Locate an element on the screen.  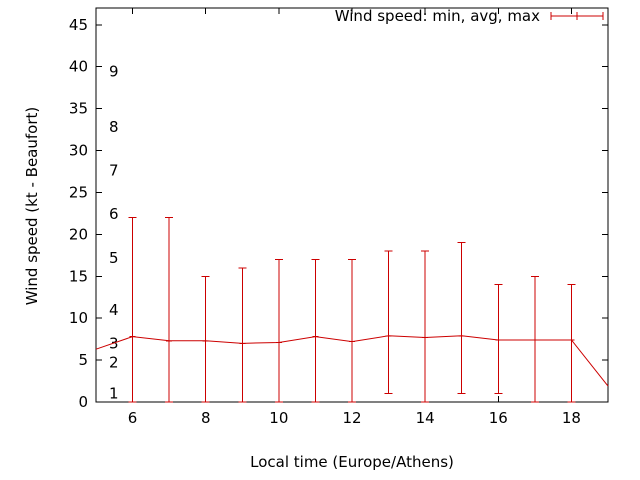
y-tick-label: 25 is located at coordinates (78, 192).